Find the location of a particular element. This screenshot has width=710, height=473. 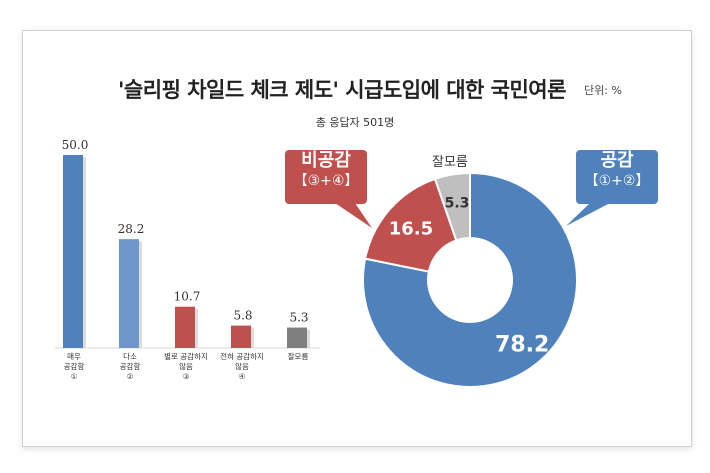

callout-positive-tail is located at coordinates (588, 214).